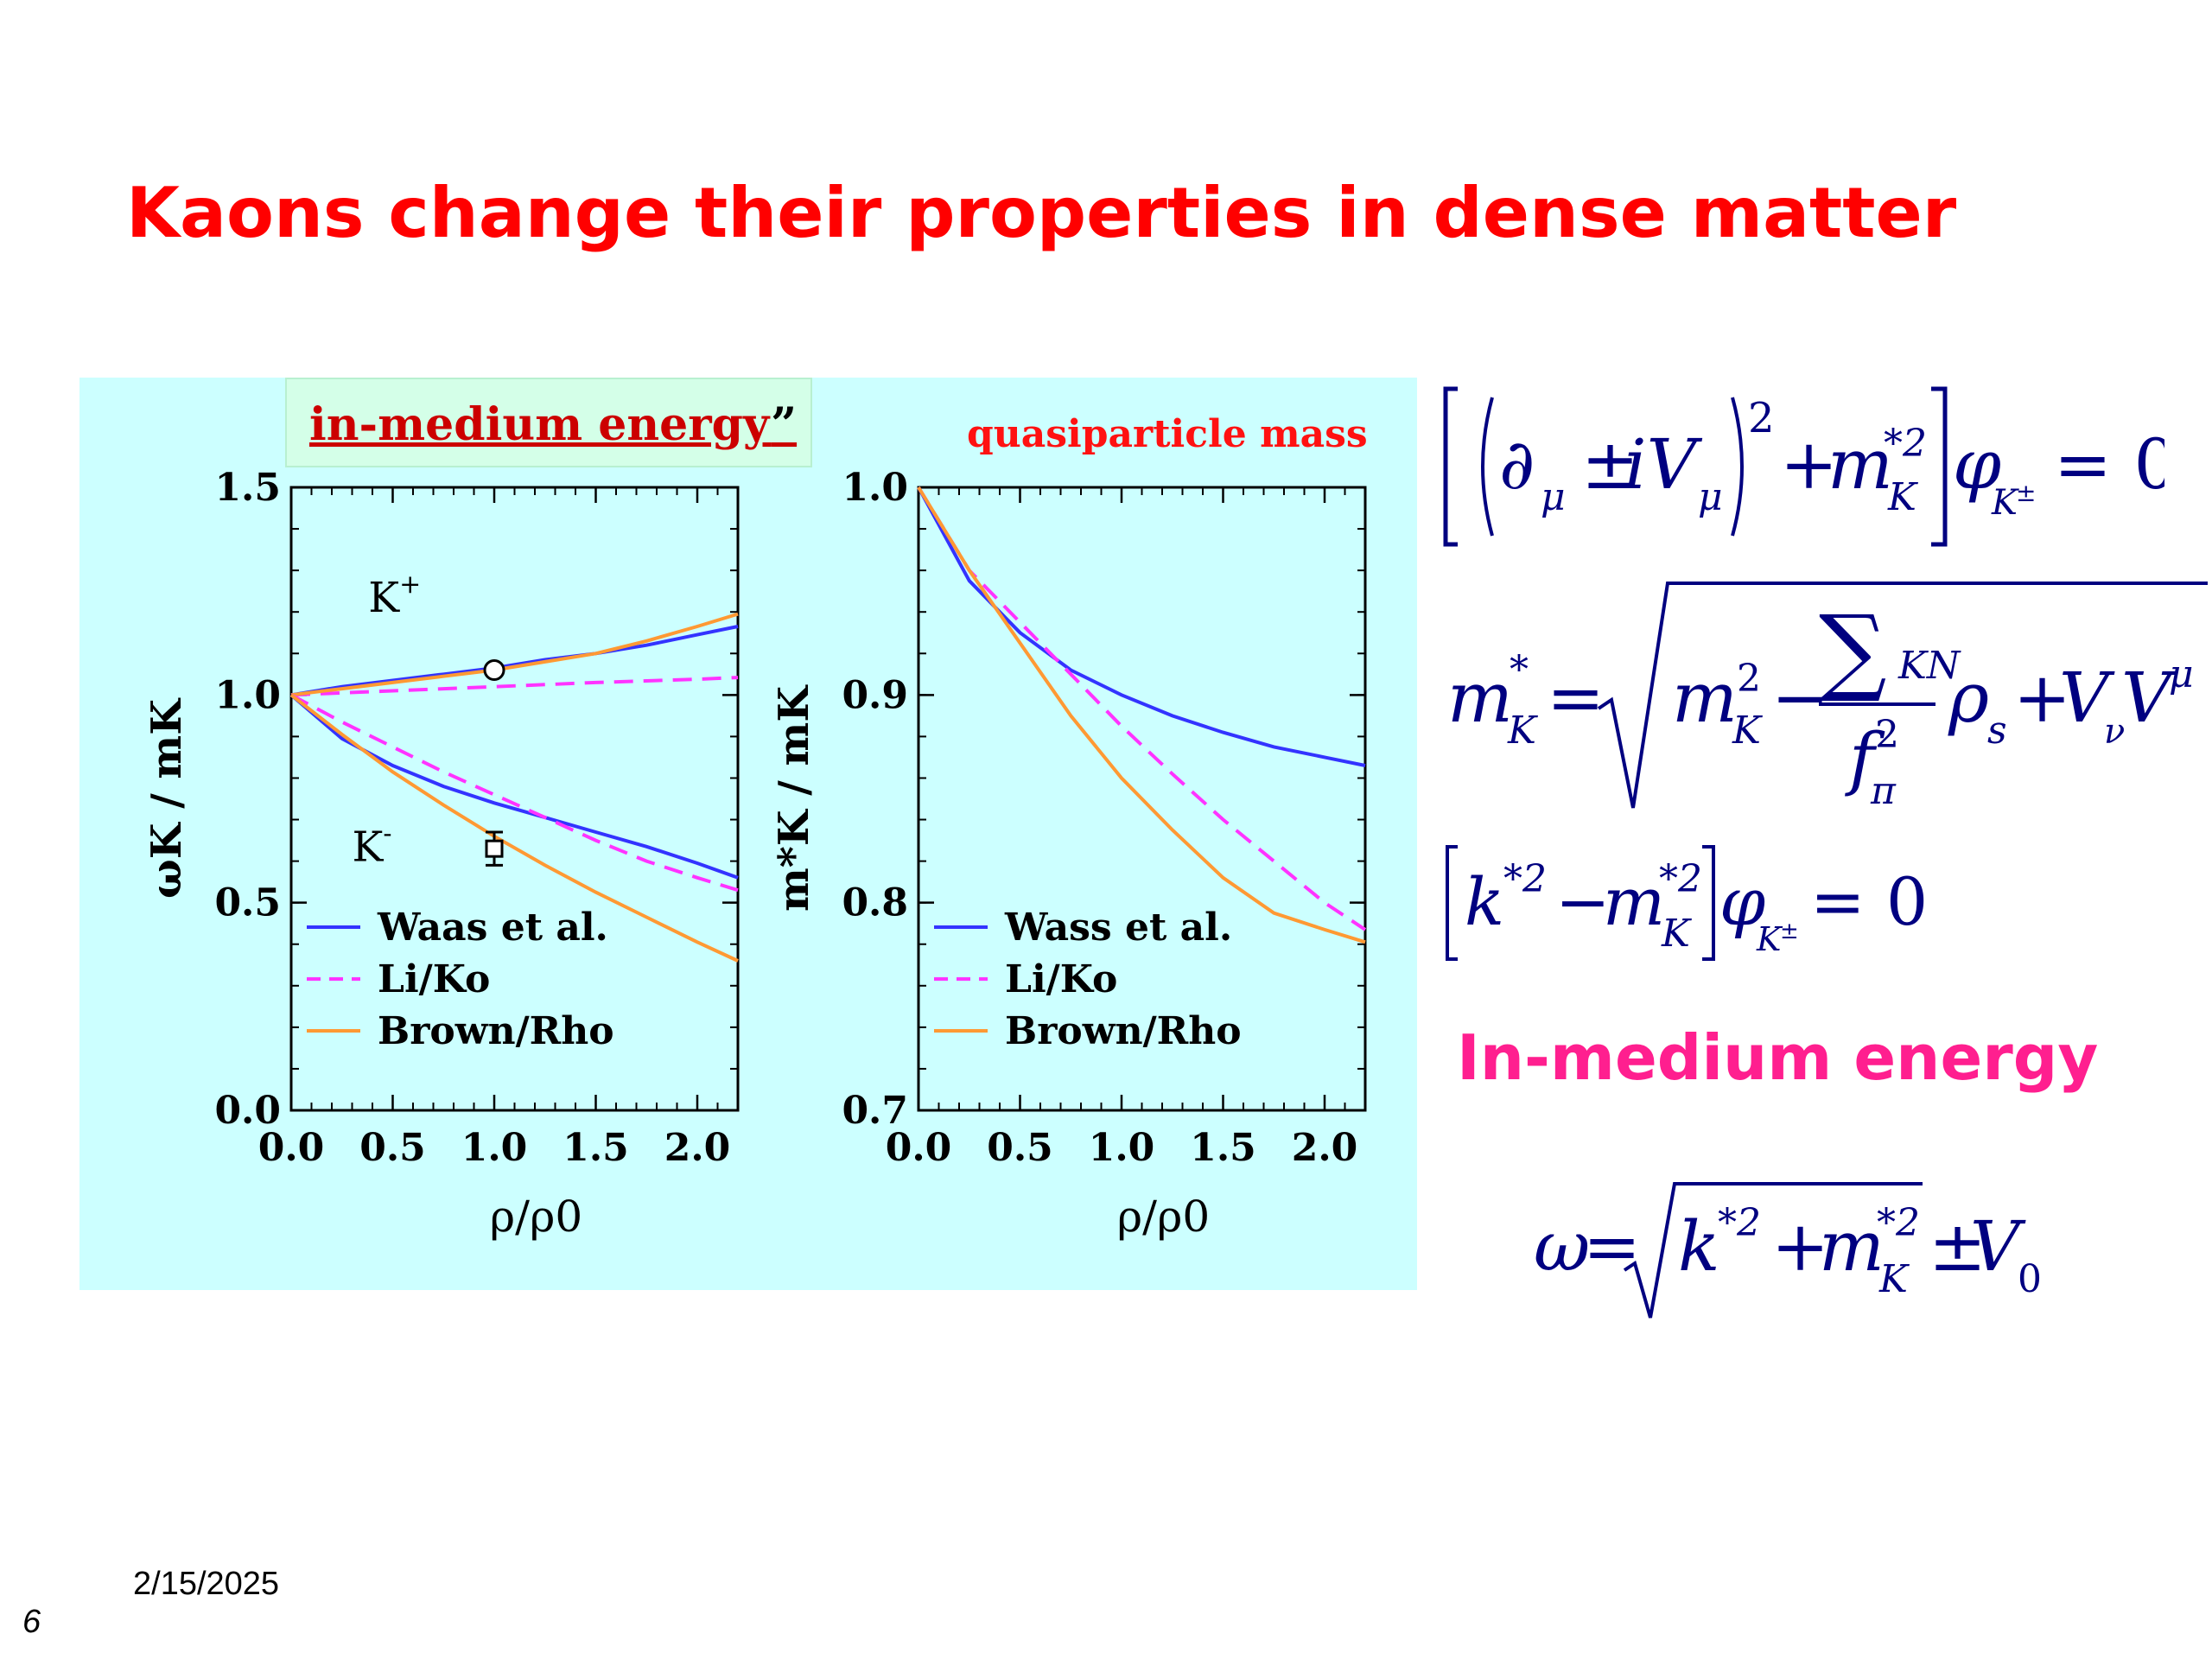  Describe the element at coordinates (247, 903) in the screenshot. I see `energy-y-tick-label: 0.5` at that location.